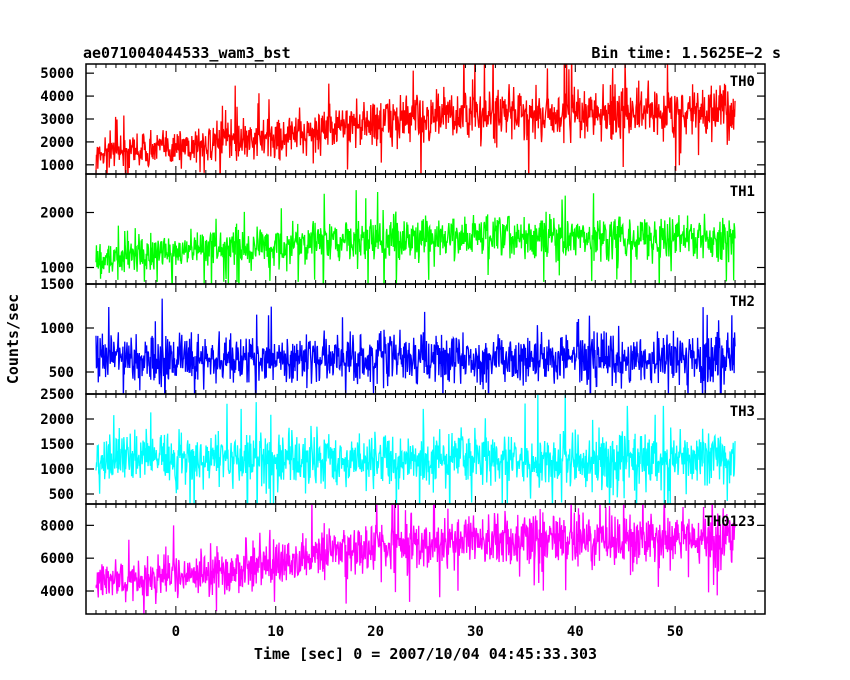 This screenshot has height=680, width=850. What do you see at coordinates (415, 346) in the screenshot?
I see `series-th2` at bounding box center [415, 346].